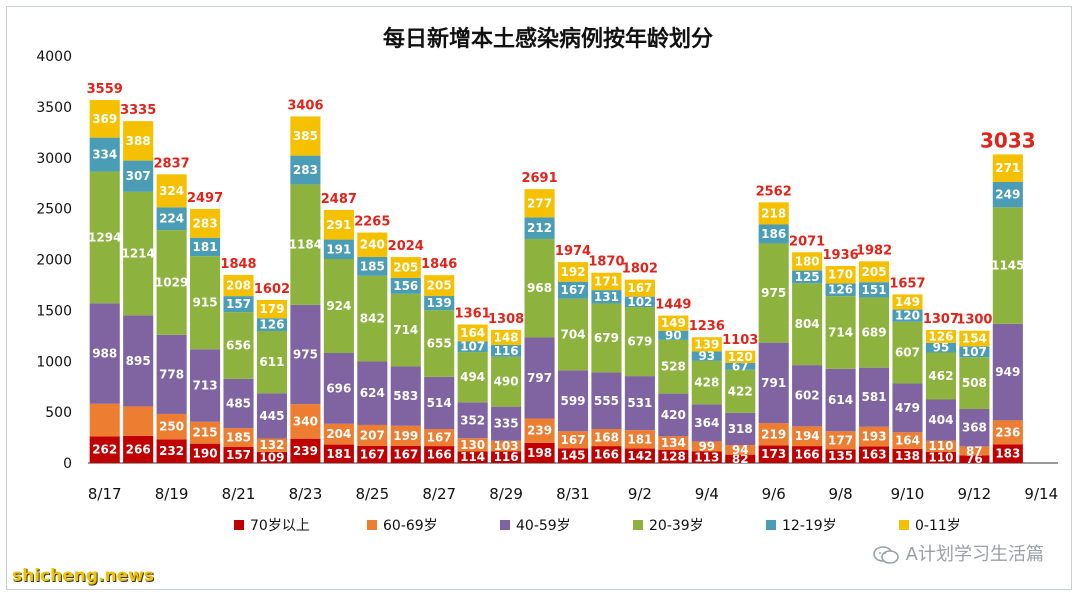  Describe the element at coordinates (506, 382) in the screenshot. I see `segment-label: 490` at that location.